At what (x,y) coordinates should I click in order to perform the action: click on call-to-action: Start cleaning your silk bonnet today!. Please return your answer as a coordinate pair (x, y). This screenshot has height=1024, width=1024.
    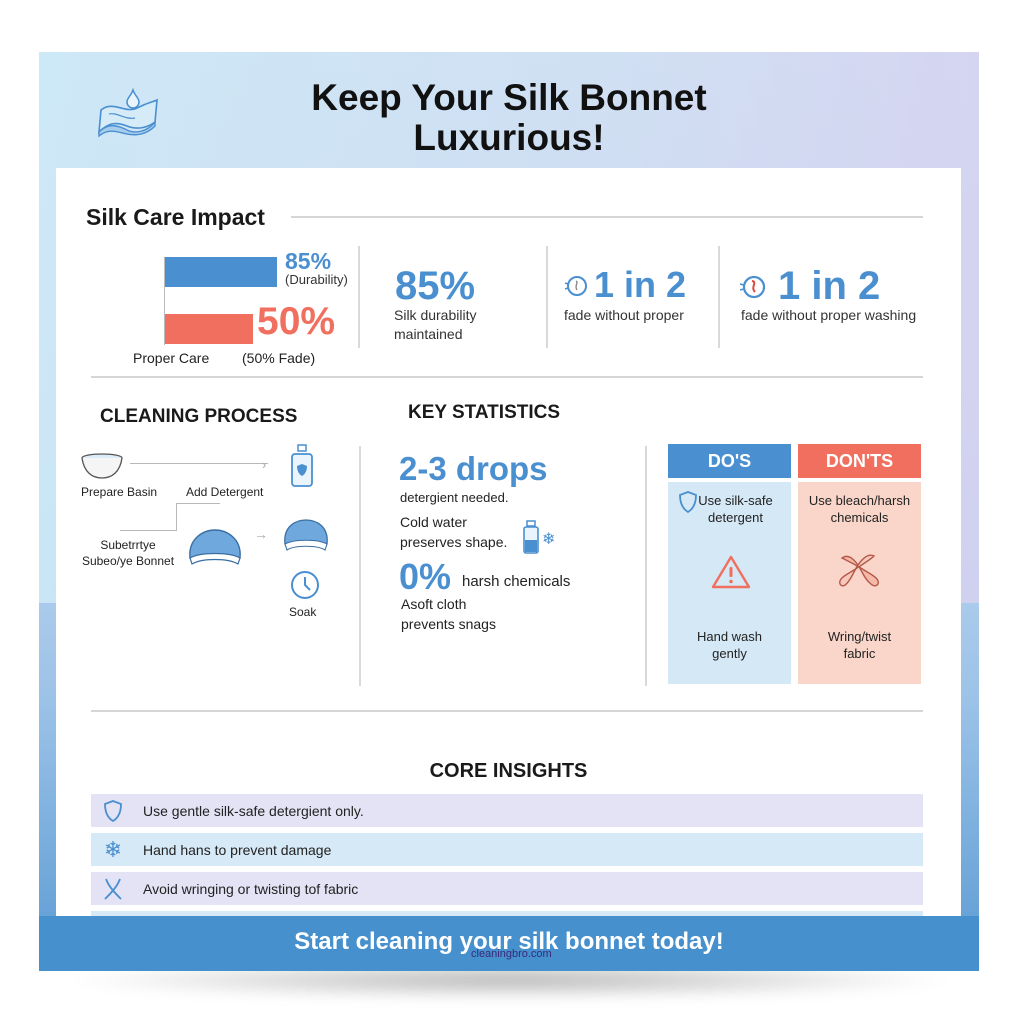
    Looking at the image, I should click on (509, 941).